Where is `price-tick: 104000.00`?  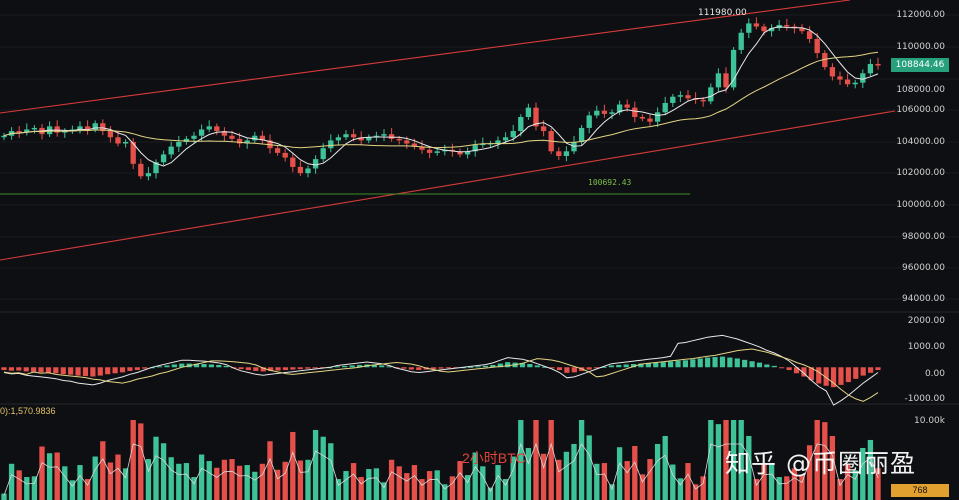 price-tick: 104000.00 is located at coordinates (920, 142).